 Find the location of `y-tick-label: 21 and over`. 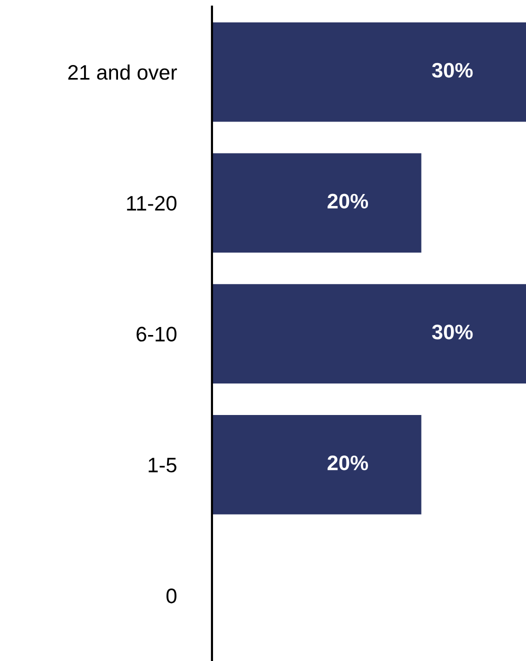

y-tick-label: 21 and over is located at coordinates (122, 72).